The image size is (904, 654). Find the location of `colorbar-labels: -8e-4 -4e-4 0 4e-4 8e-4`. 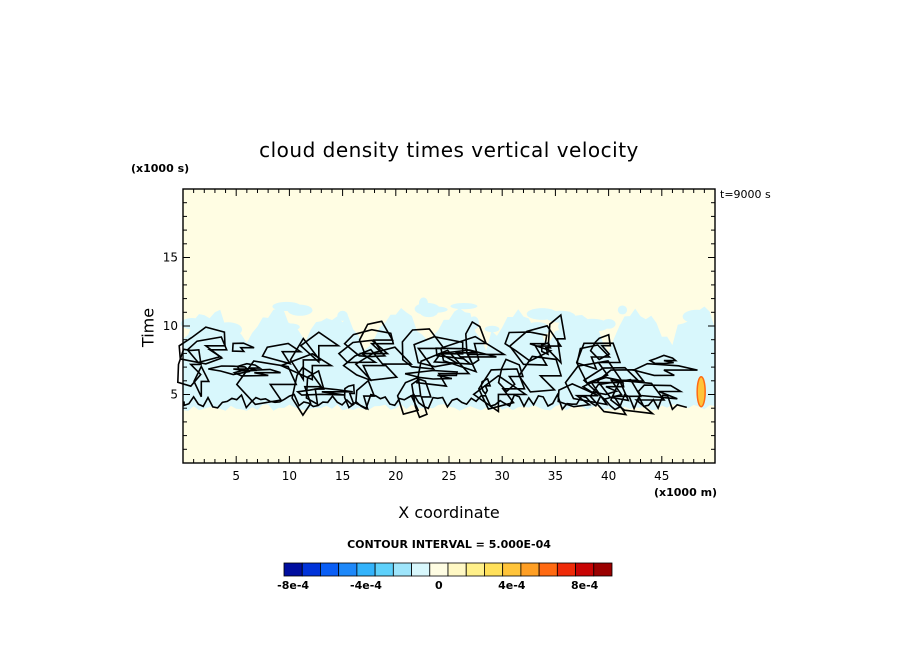

colorbar-labels: -8e-4 -4e-4 0 4e-4 8e-4 is located at coordinates (438, 585).